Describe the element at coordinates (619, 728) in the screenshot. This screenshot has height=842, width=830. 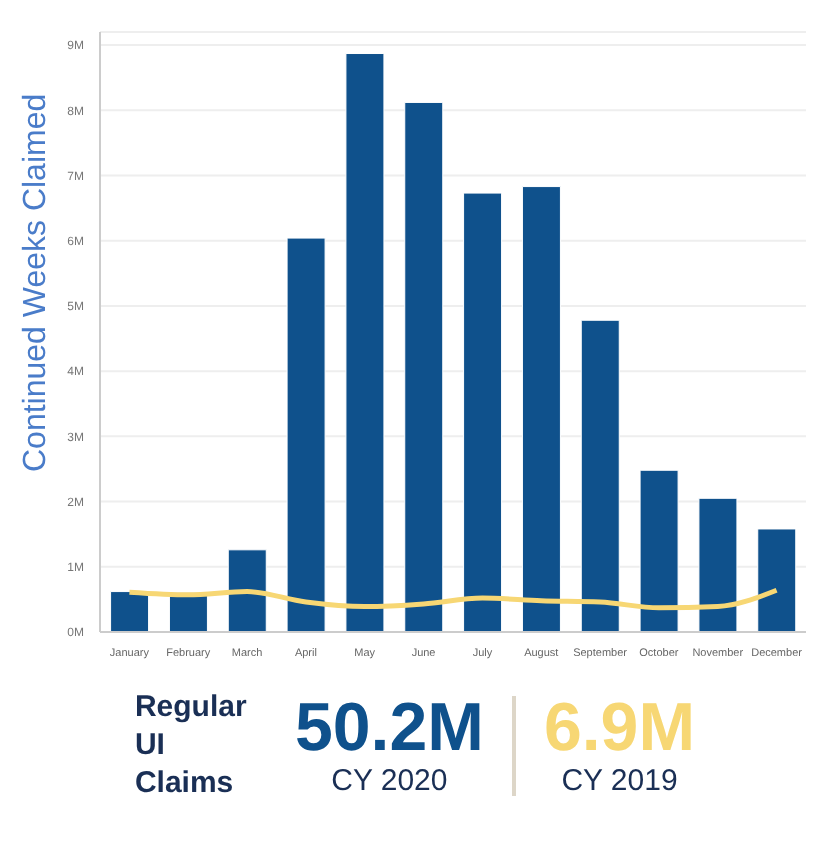
I see `text: 6.9M` at that location.